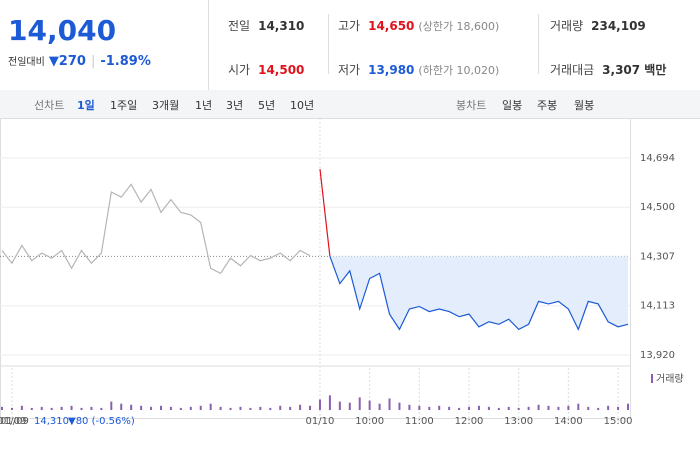 The height and width of the screenshot is (450, 700). What do you see at coordinates (459, 70) in the screenshot?
I see `stat-note: (하한가 10,020)` at bounding box center [459, 70].